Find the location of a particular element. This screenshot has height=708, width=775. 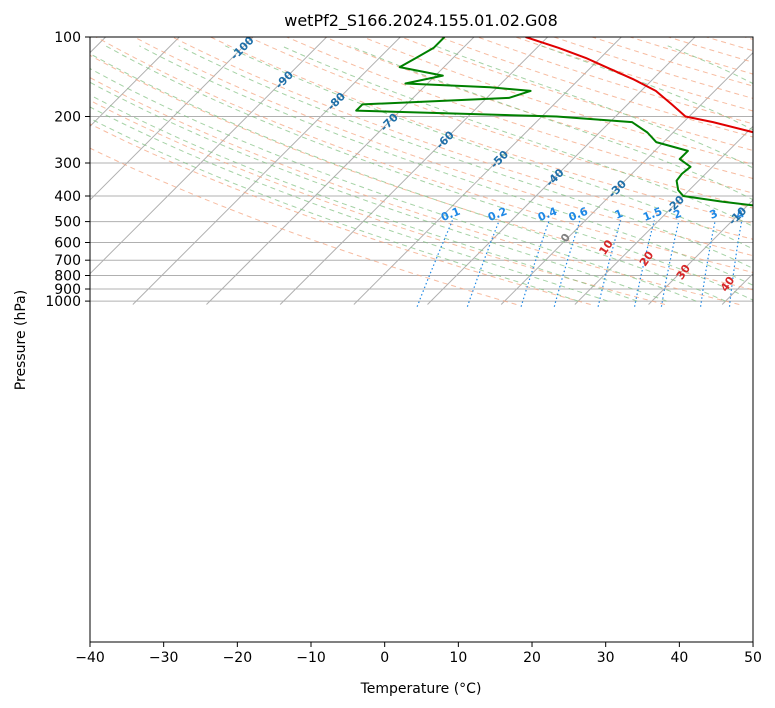

x-tick-label: 0 is located at coordinates (384, 658).